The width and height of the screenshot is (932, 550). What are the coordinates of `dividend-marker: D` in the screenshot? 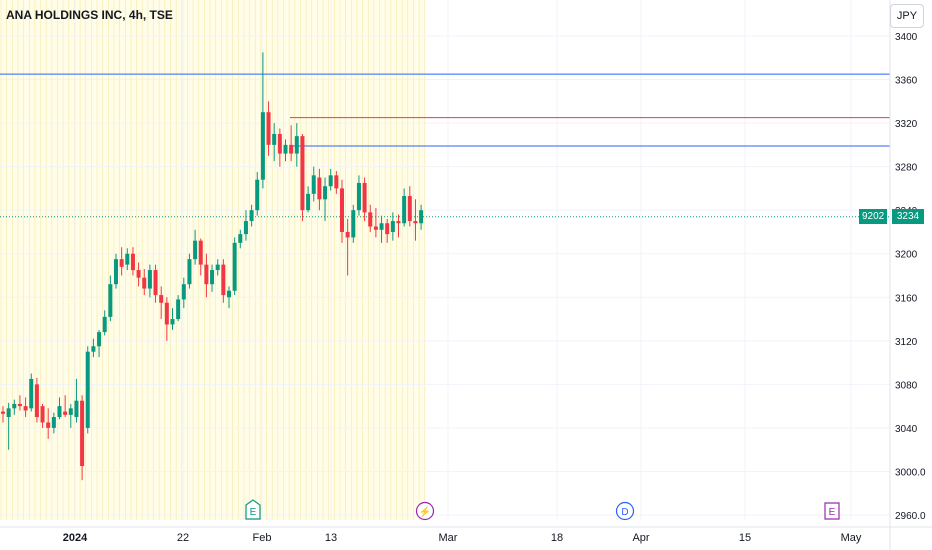 It's located at (625, 511).